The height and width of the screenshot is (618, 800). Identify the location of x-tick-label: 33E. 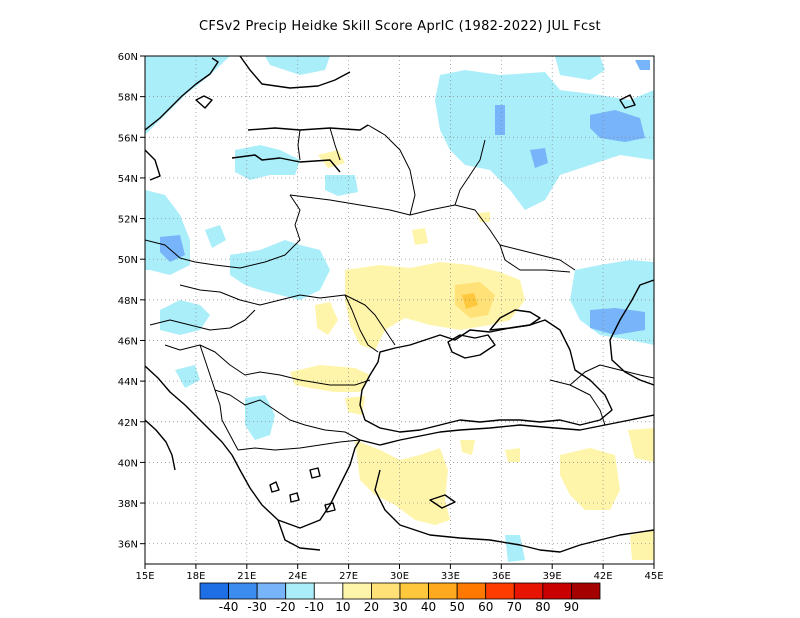
(450, 576).